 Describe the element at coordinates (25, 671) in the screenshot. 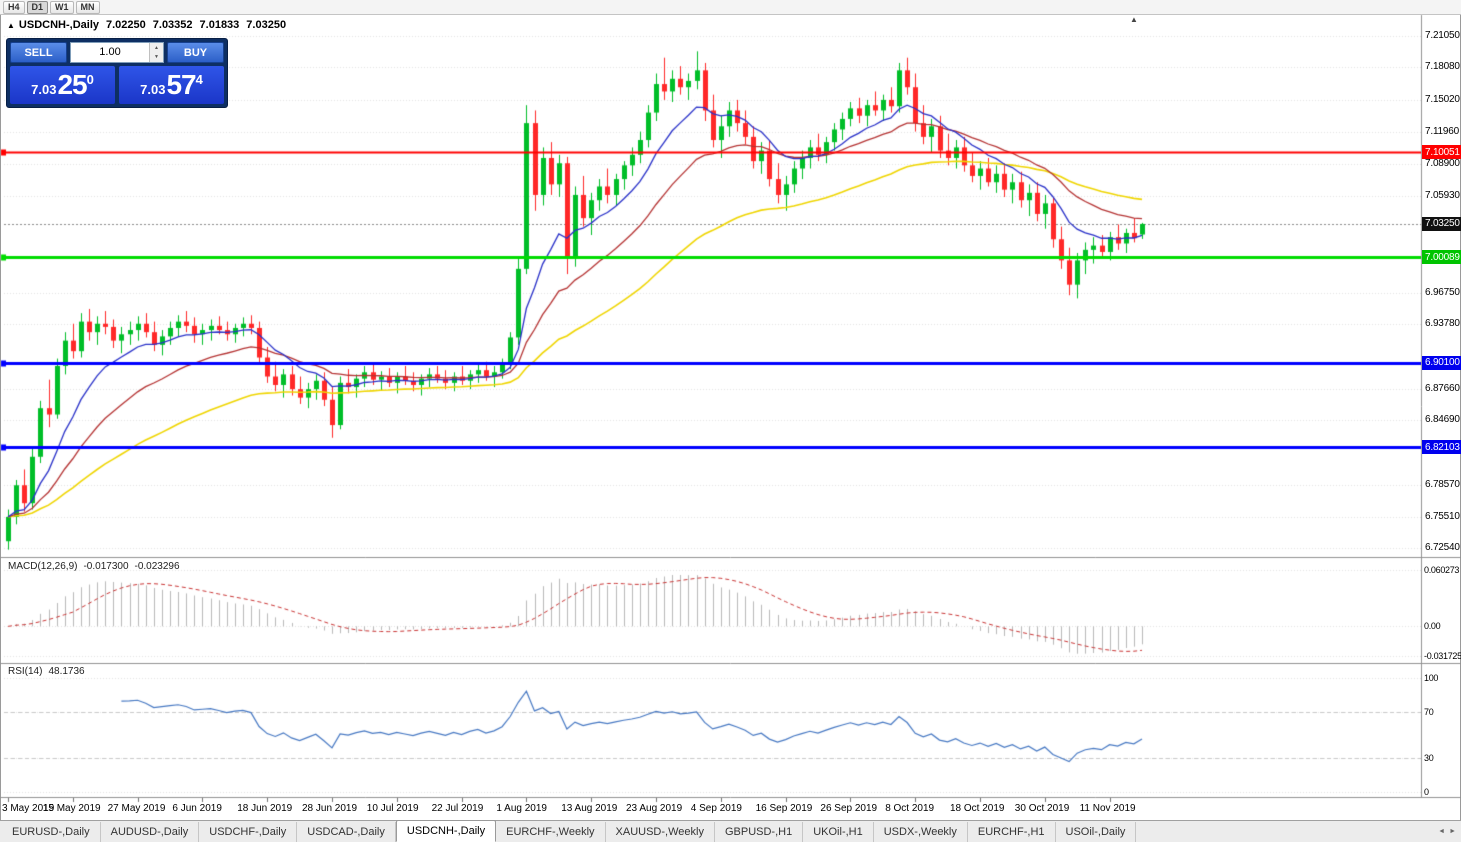

I see `rsi-name: RSI(14)` at that location.